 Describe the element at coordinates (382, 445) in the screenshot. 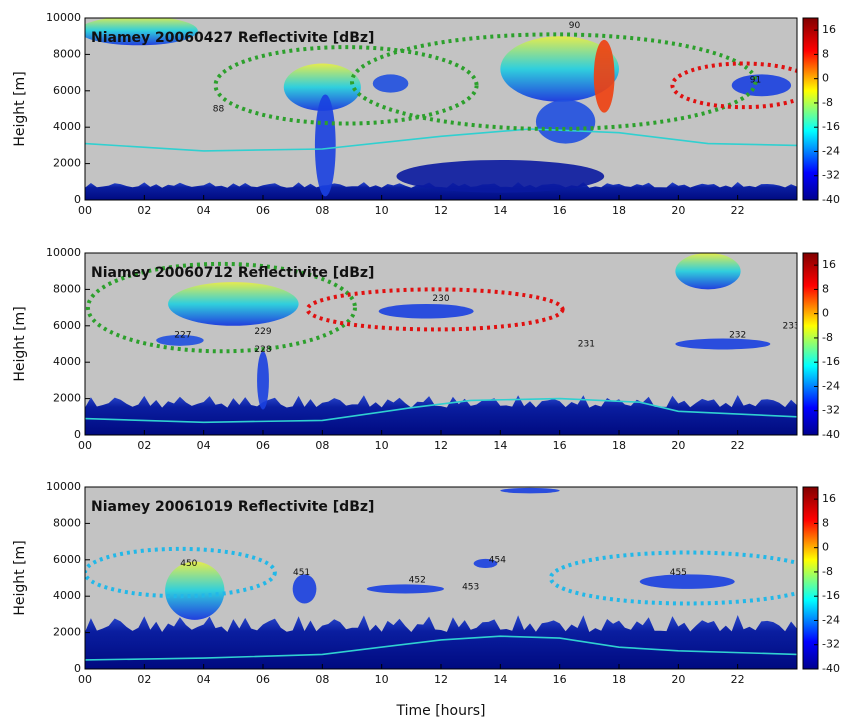

I see `x-tick-label: 10` at that location.